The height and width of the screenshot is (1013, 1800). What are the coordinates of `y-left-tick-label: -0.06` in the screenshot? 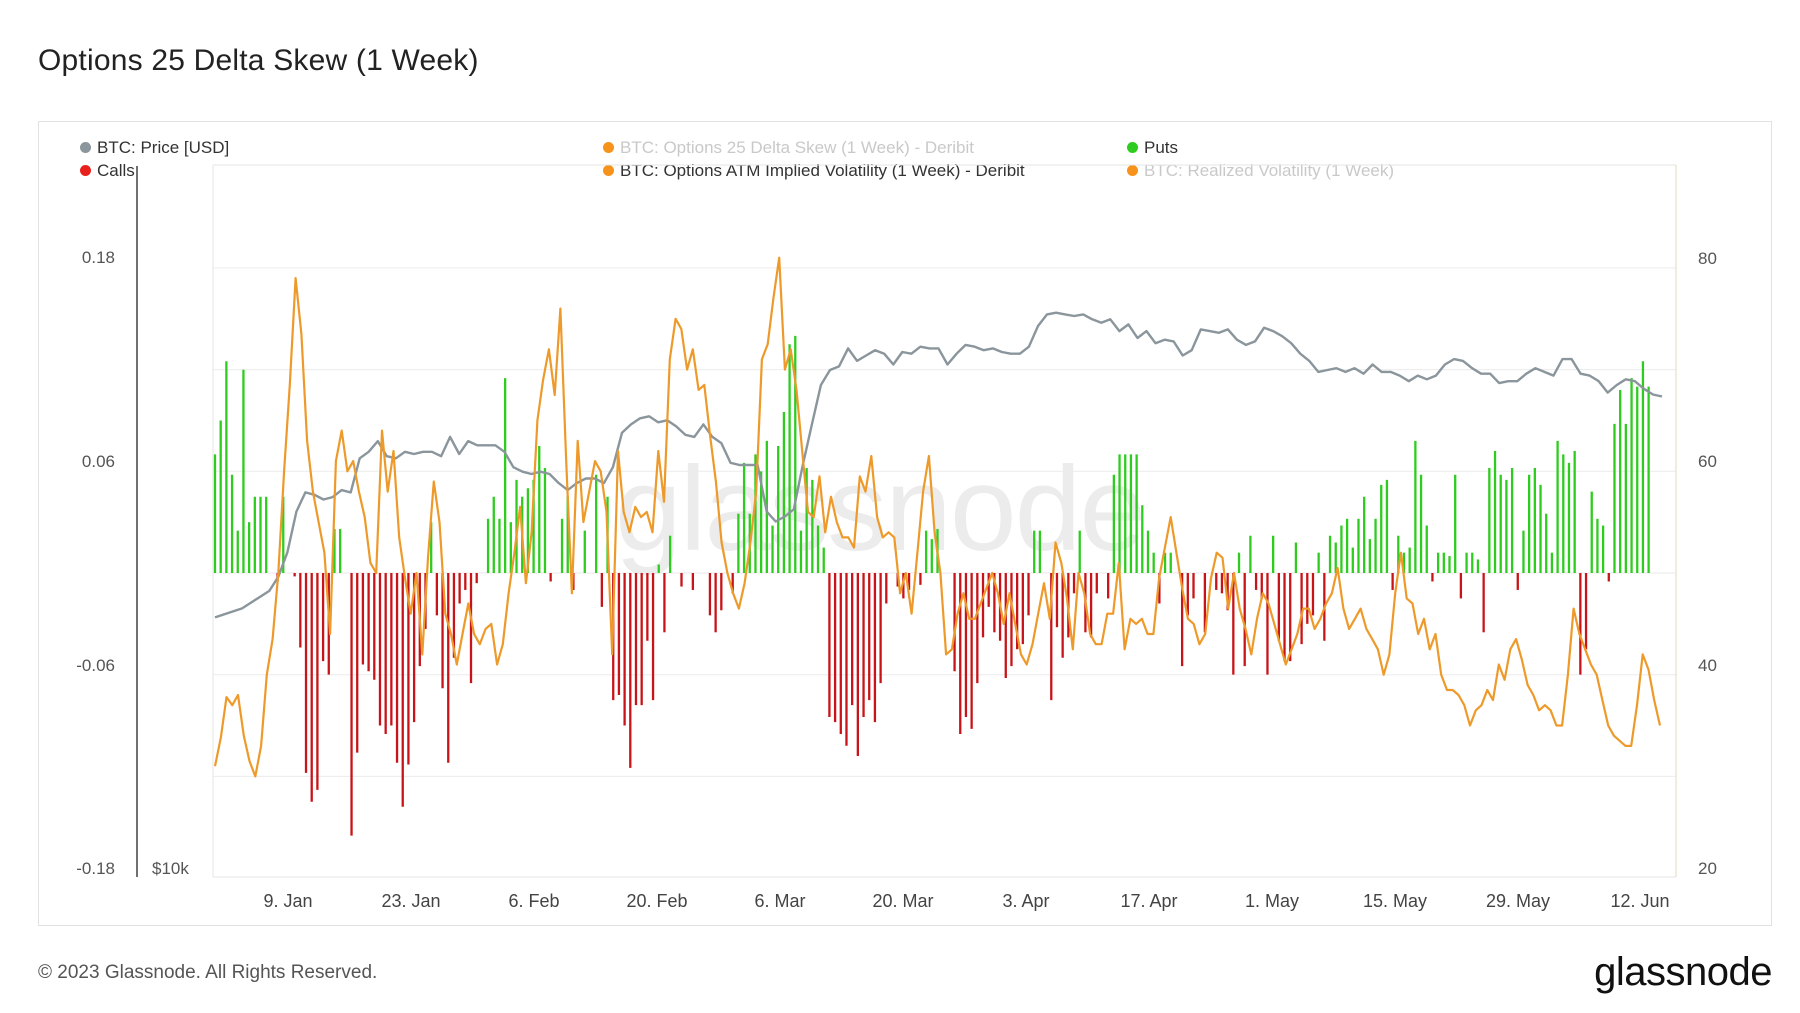 It's located at (95, 665).